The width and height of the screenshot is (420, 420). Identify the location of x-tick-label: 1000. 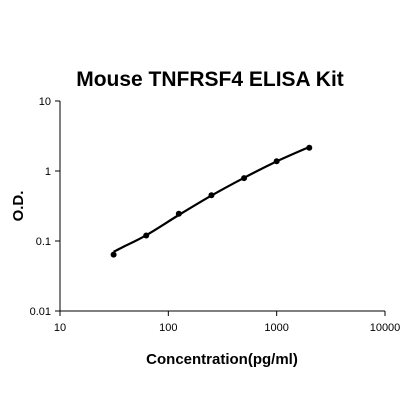
(276, 328).